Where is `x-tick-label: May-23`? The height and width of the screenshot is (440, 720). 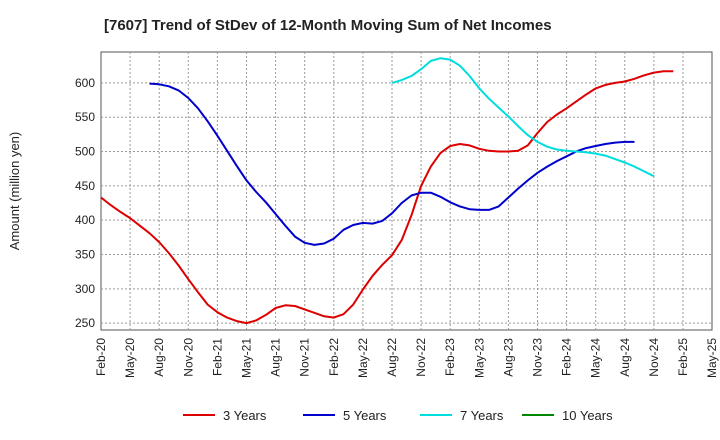
x-tick-label: May-23 is located at coordinates (479, 358).